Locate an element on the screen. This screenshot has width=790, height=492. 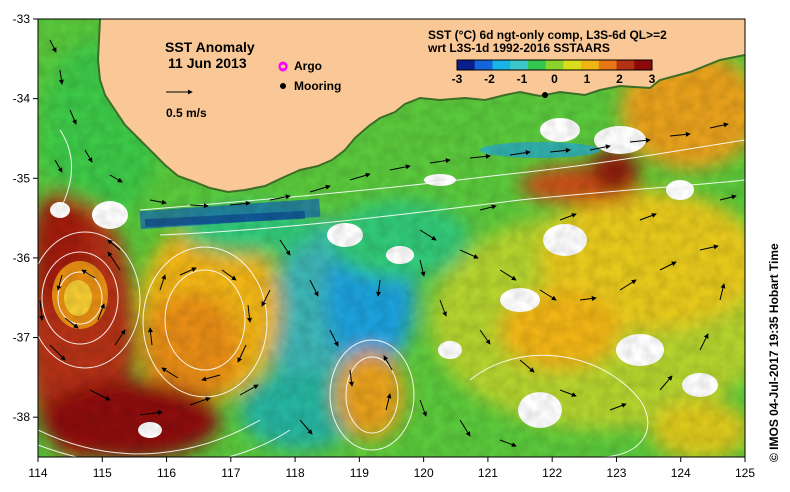
colorbar is located at coordinates (554, 65).